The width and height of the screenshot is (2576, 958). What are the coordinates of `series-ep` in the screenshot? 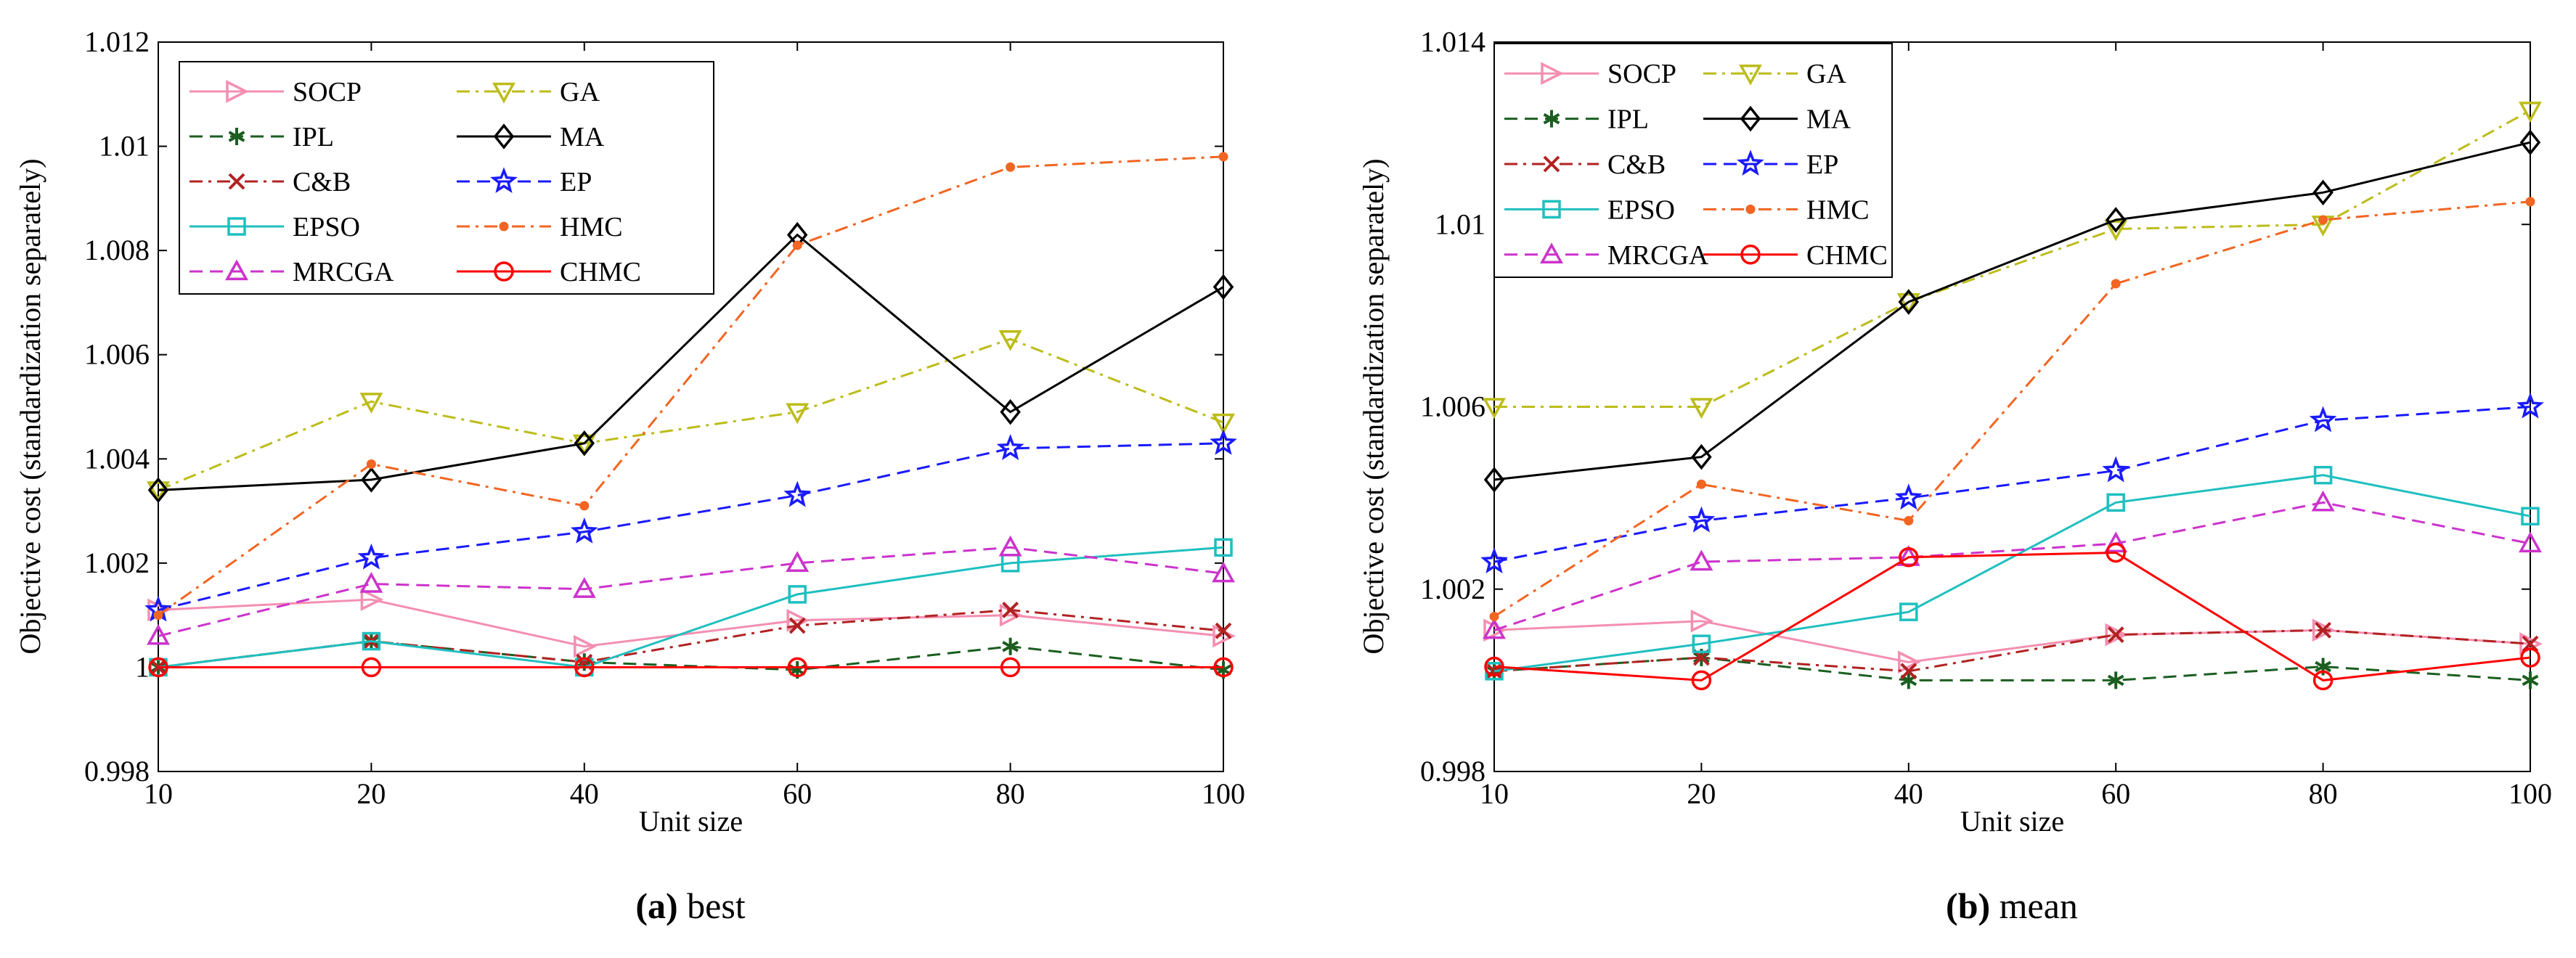 It's located at (2012, 483).